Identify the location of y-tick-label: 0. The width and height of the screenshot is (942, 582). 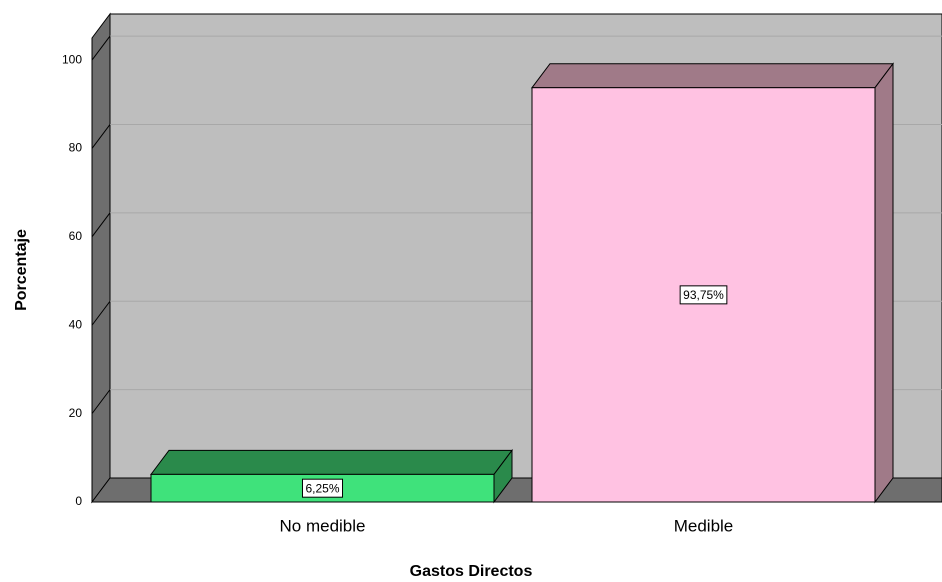
(78, 501).